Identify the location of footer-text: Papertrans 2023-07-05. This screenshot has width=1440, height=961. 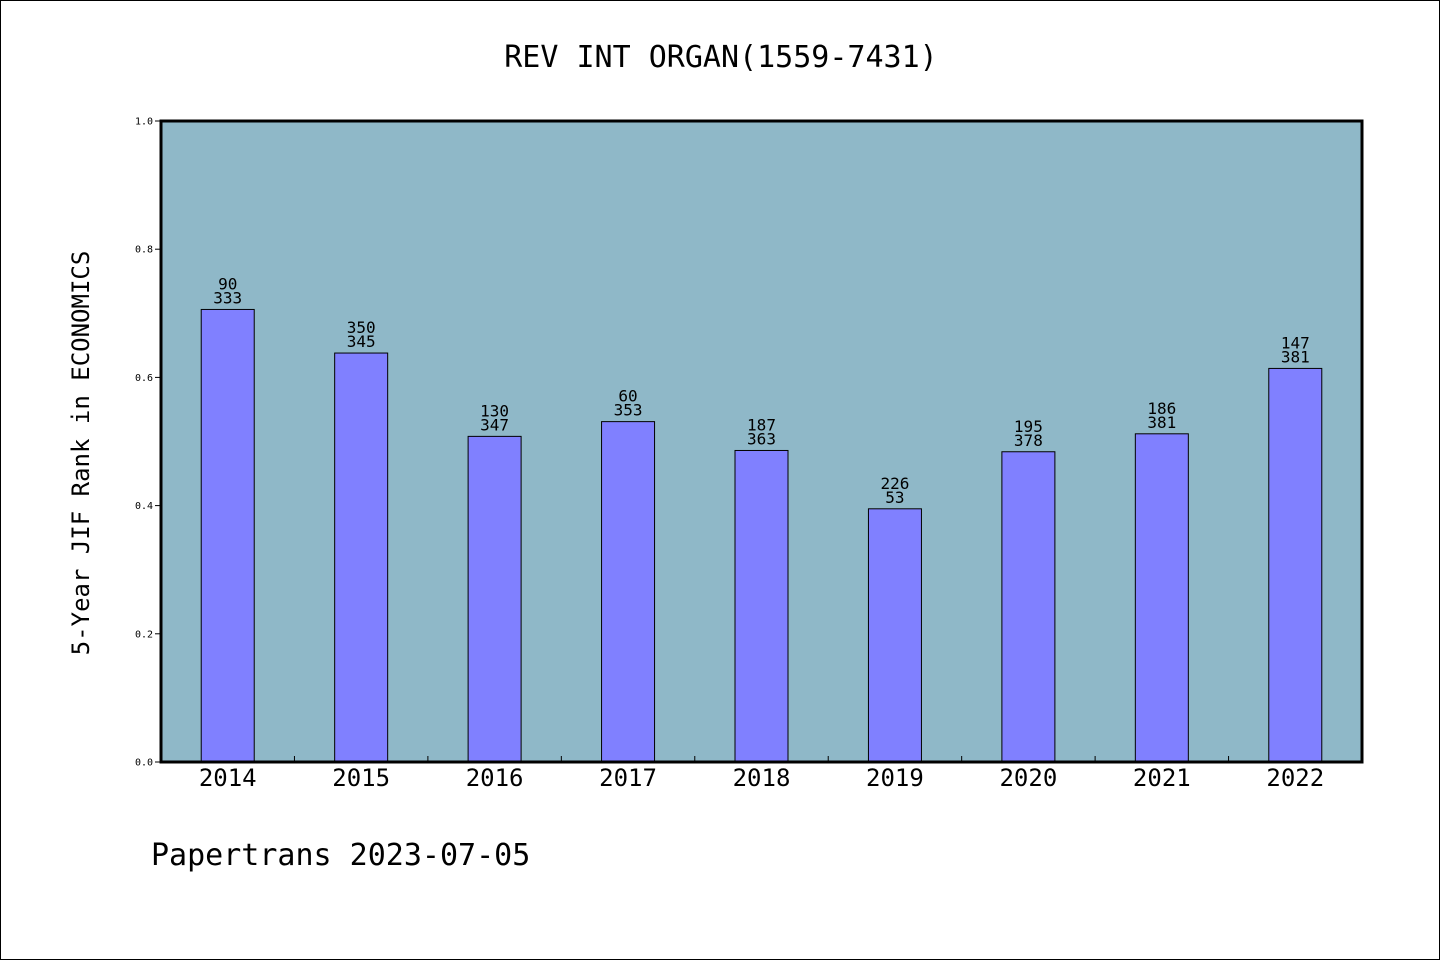
(340, 855).